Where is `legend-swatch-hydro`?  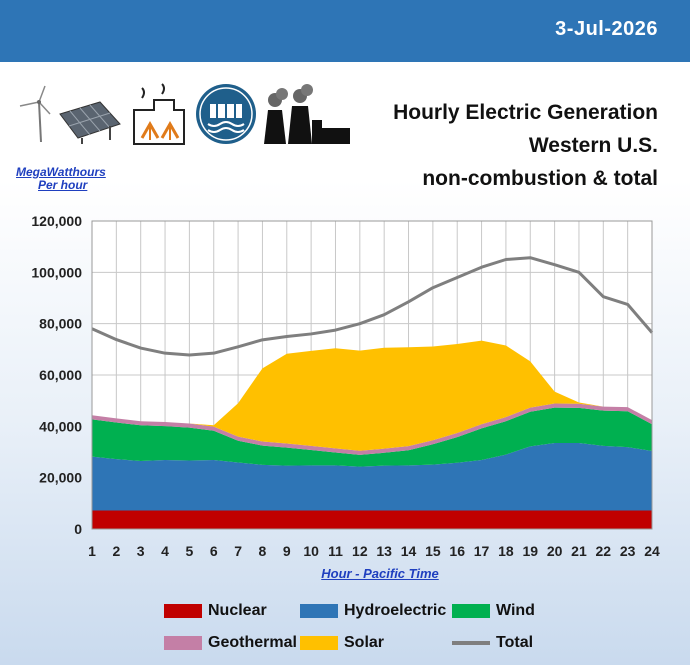 legend-swatch-hydro is located at coordinates (319, 611).